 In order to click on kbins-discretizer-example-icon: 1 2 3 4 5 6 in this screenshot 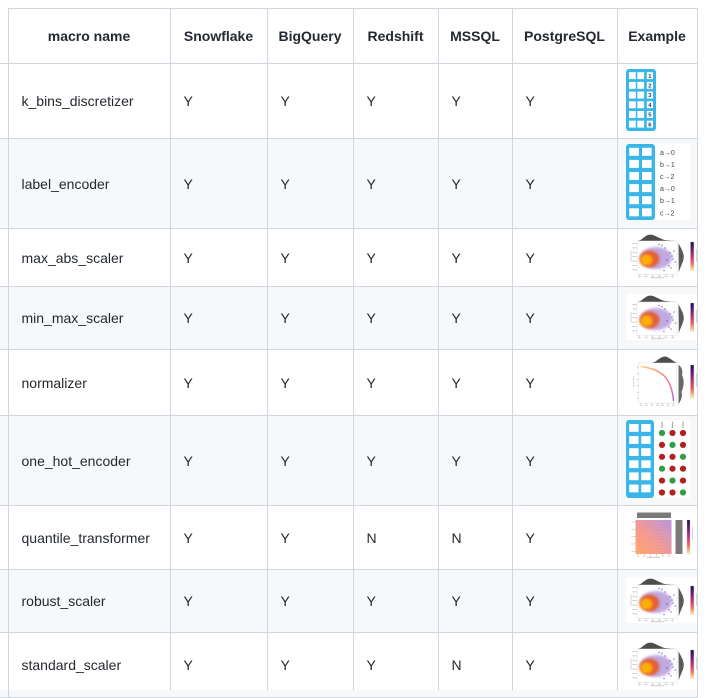, I will do `click(640, 99)`.